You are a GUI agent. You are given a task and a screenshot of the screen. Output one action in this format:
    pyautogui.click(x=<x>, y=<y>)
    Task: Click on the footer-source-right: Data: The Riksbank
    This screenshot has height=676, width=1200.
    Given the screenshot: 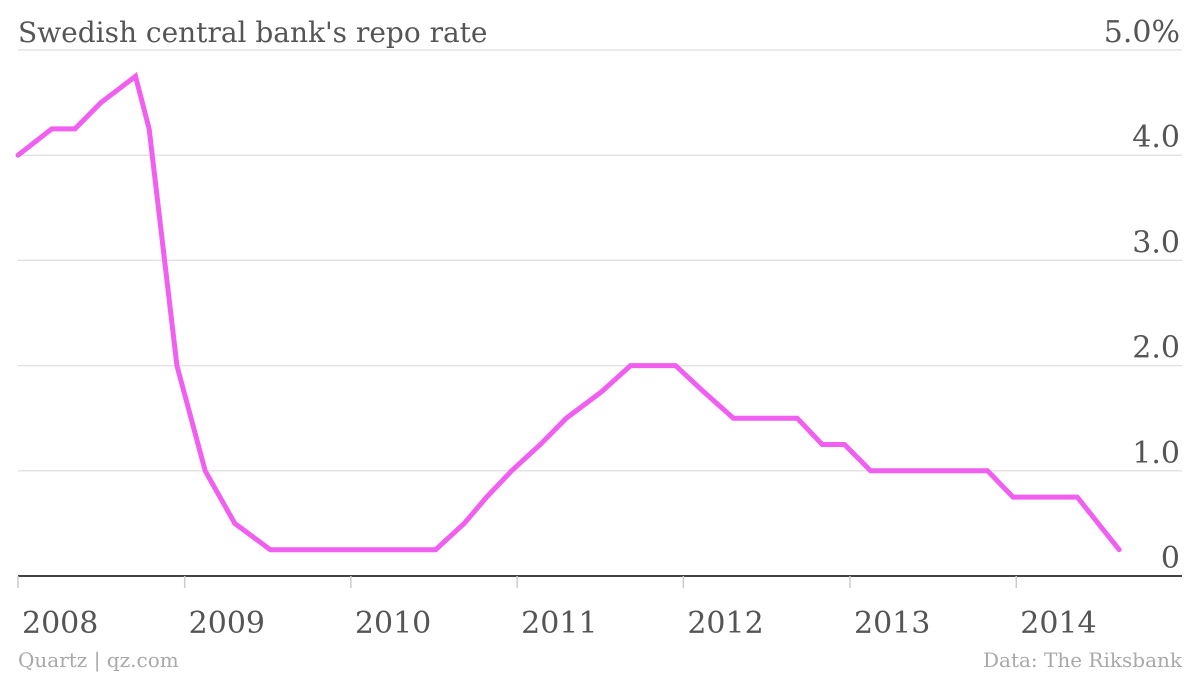 What is the action you would take?
    pyautogui.click(x=1083, y=660)
    